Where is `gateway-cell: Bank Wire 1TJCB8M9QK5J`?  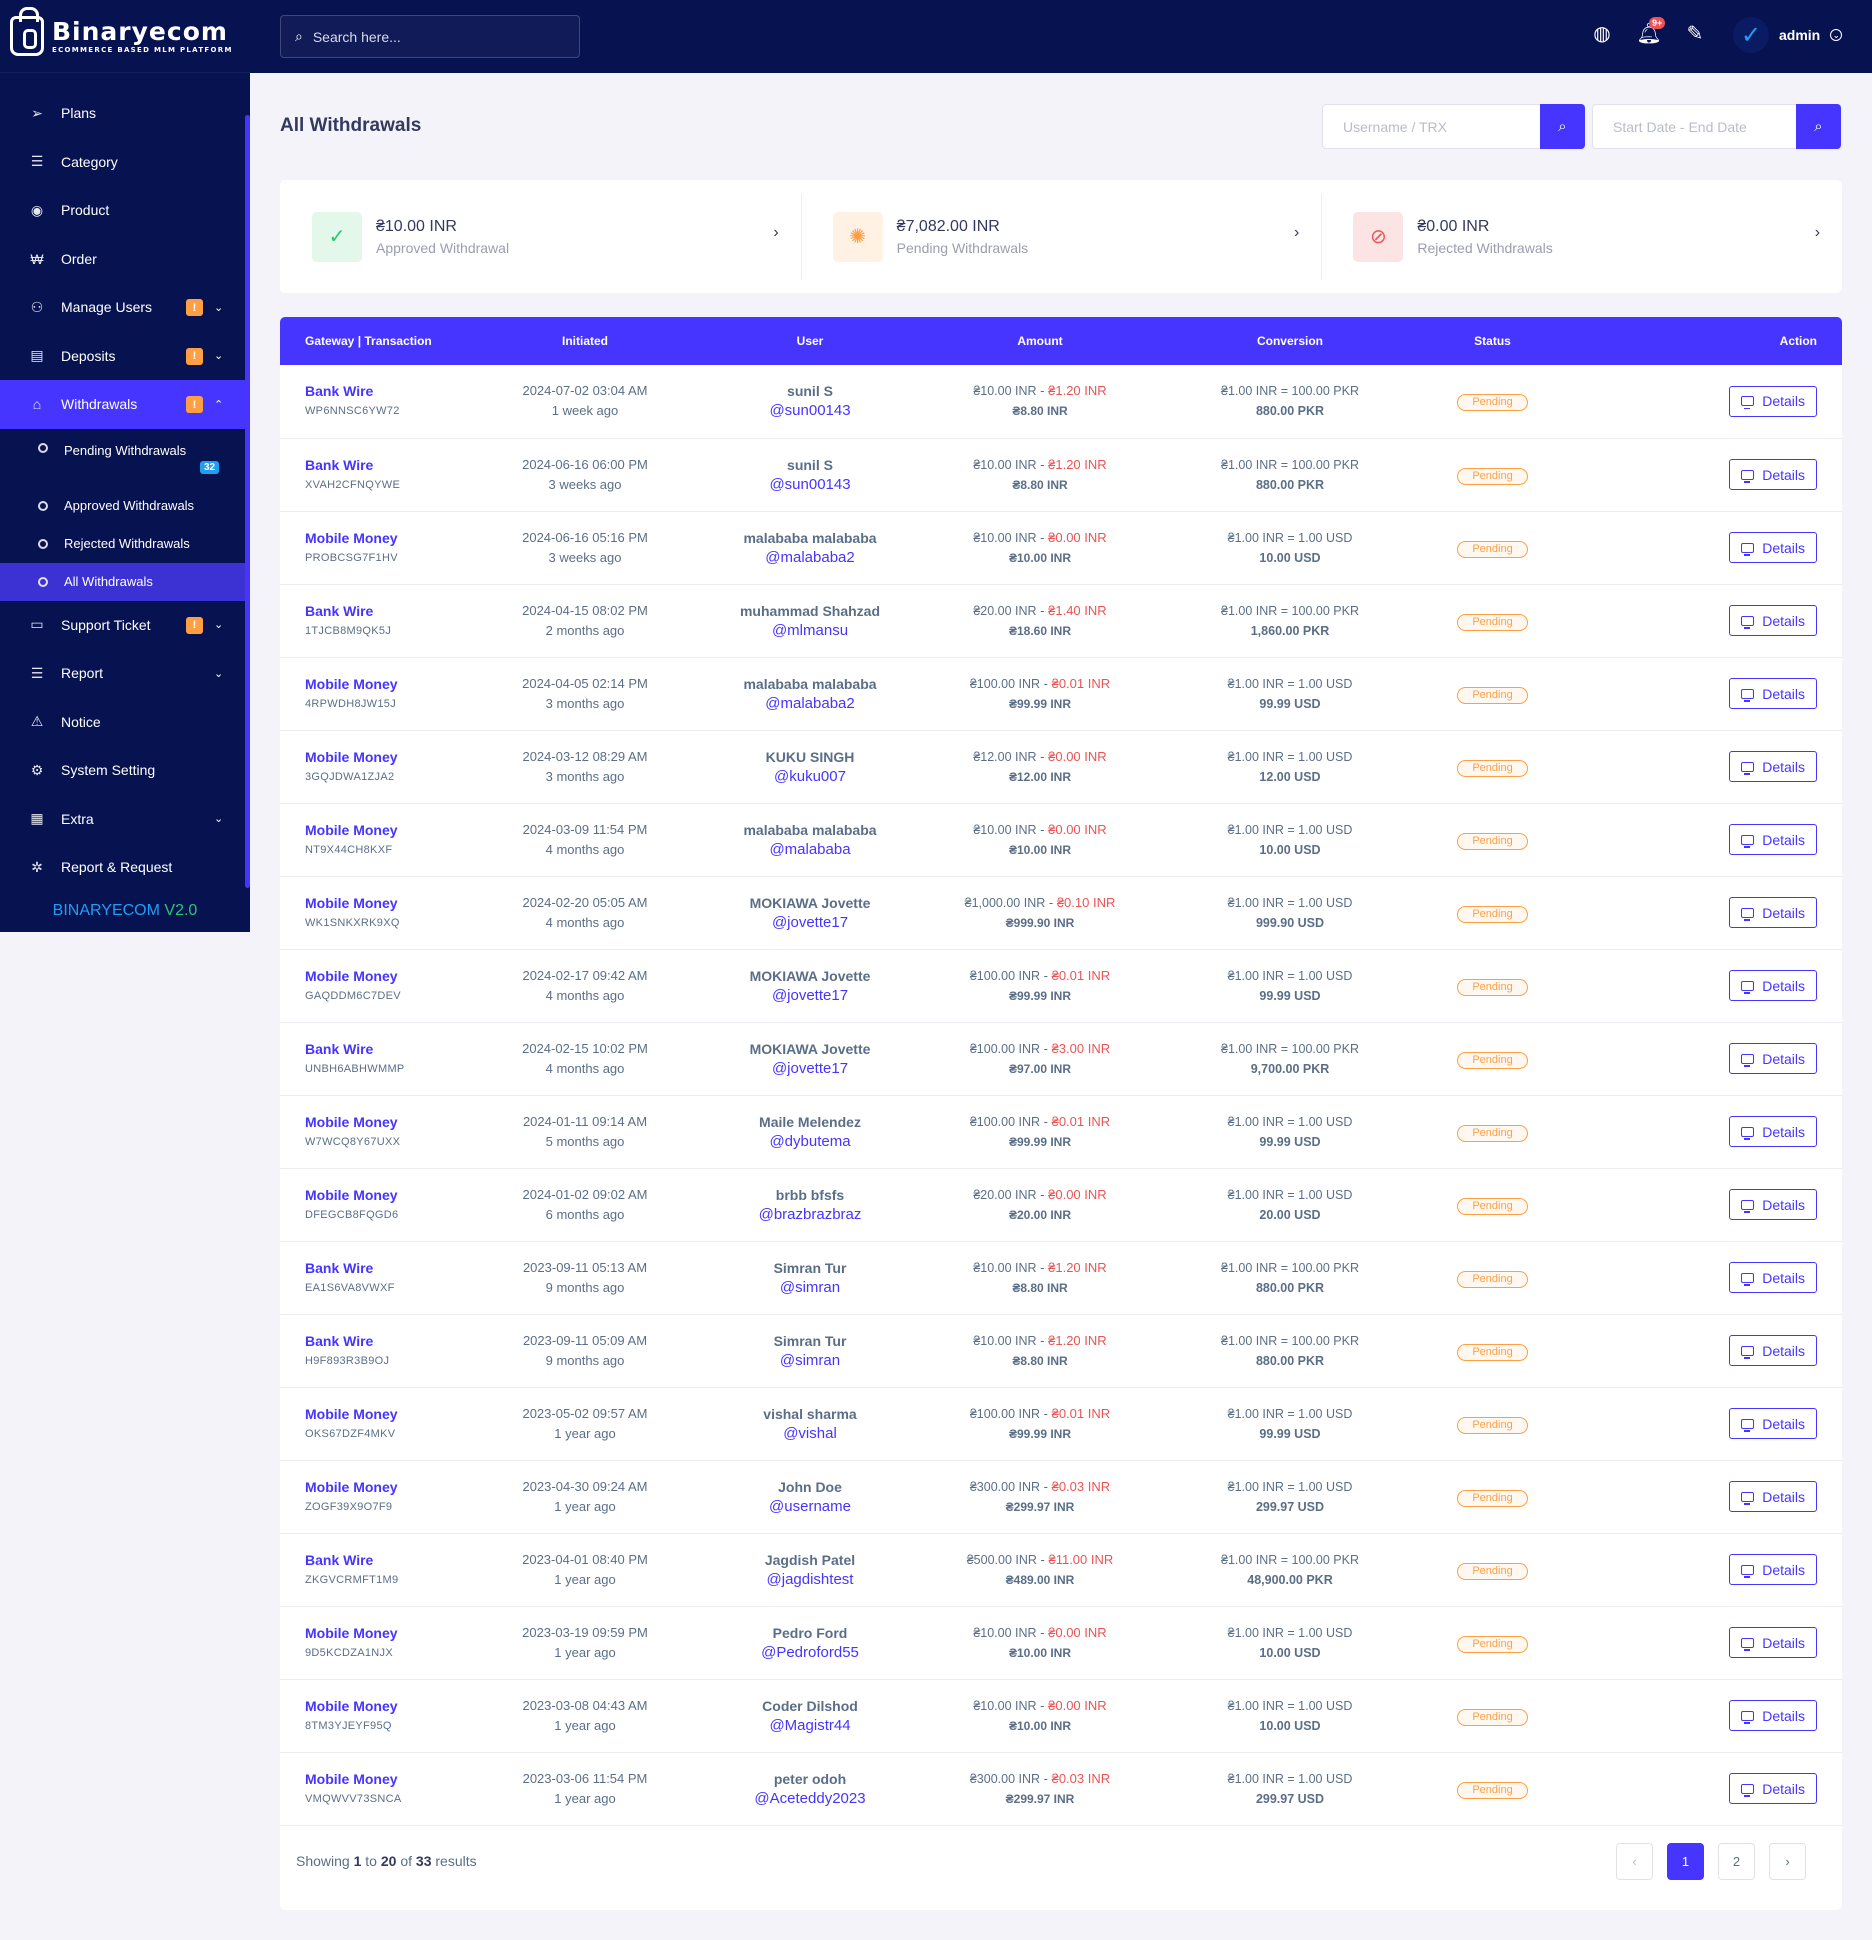
gateway-cell: Bank Wire 1TJCB8M9QK5J is located at coordinates (377, 620).